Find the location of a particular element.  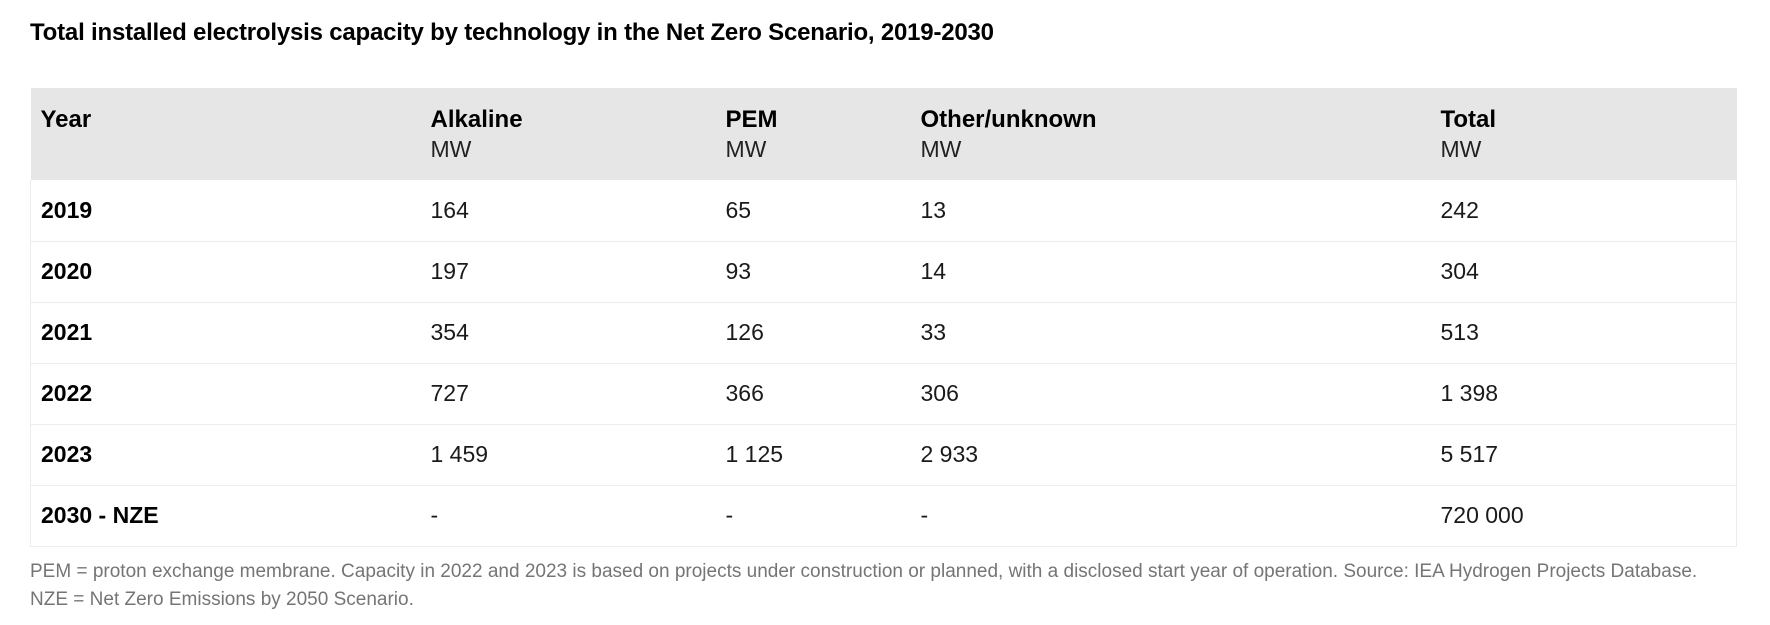

table-row: 2021 354 126 33 513 is located at coordinates (883, 333).